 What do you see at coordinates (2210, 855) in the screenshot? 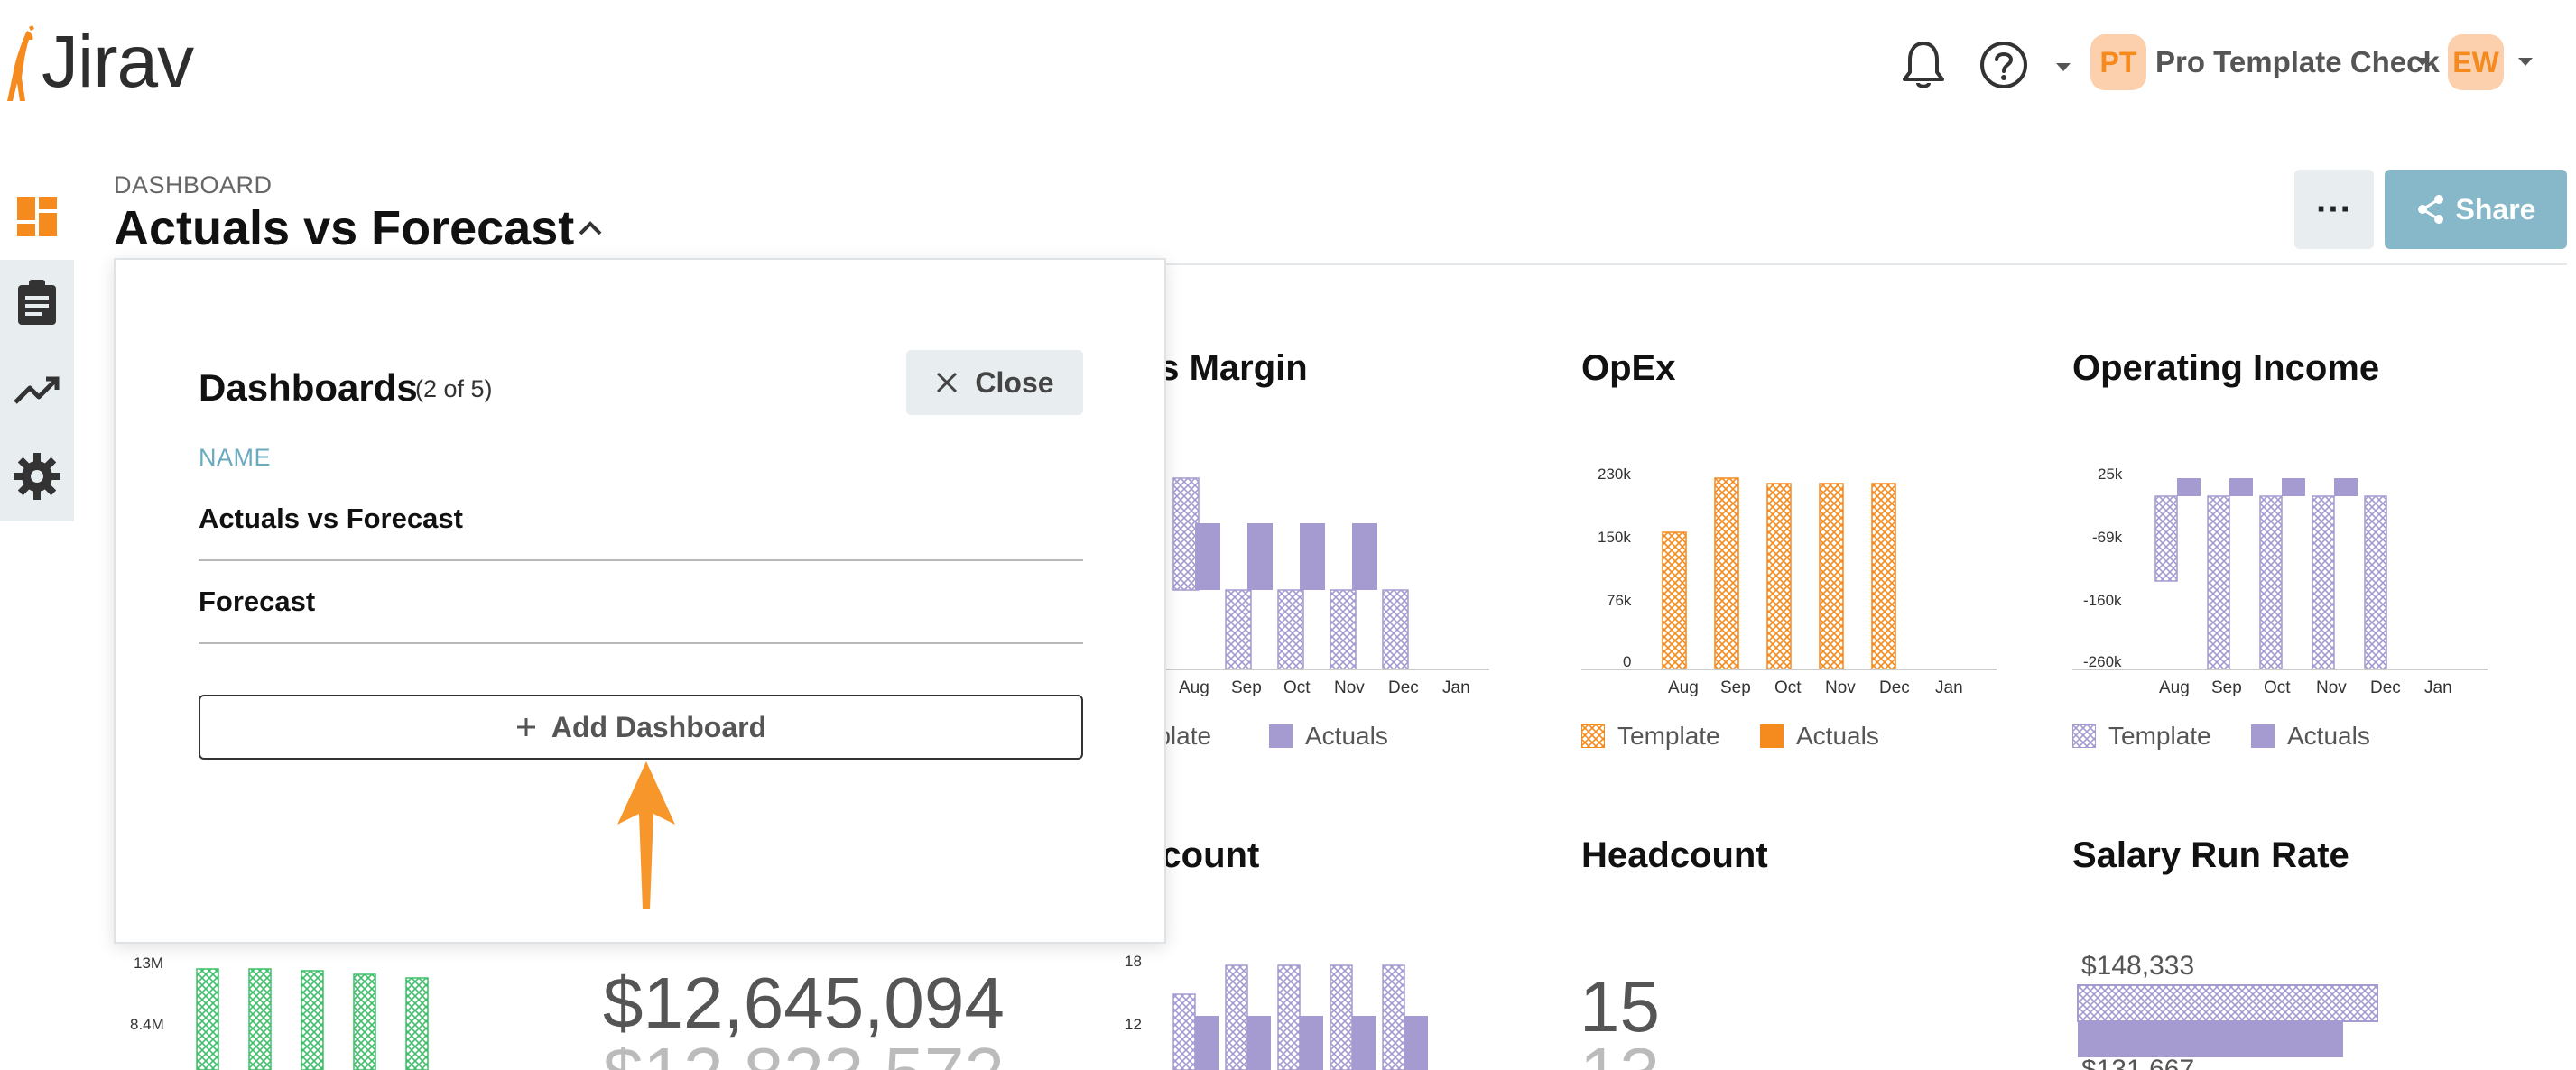
I see `widget-title-salary-run-rate: Salary Run Rate` at bounding box center [2210, 855].